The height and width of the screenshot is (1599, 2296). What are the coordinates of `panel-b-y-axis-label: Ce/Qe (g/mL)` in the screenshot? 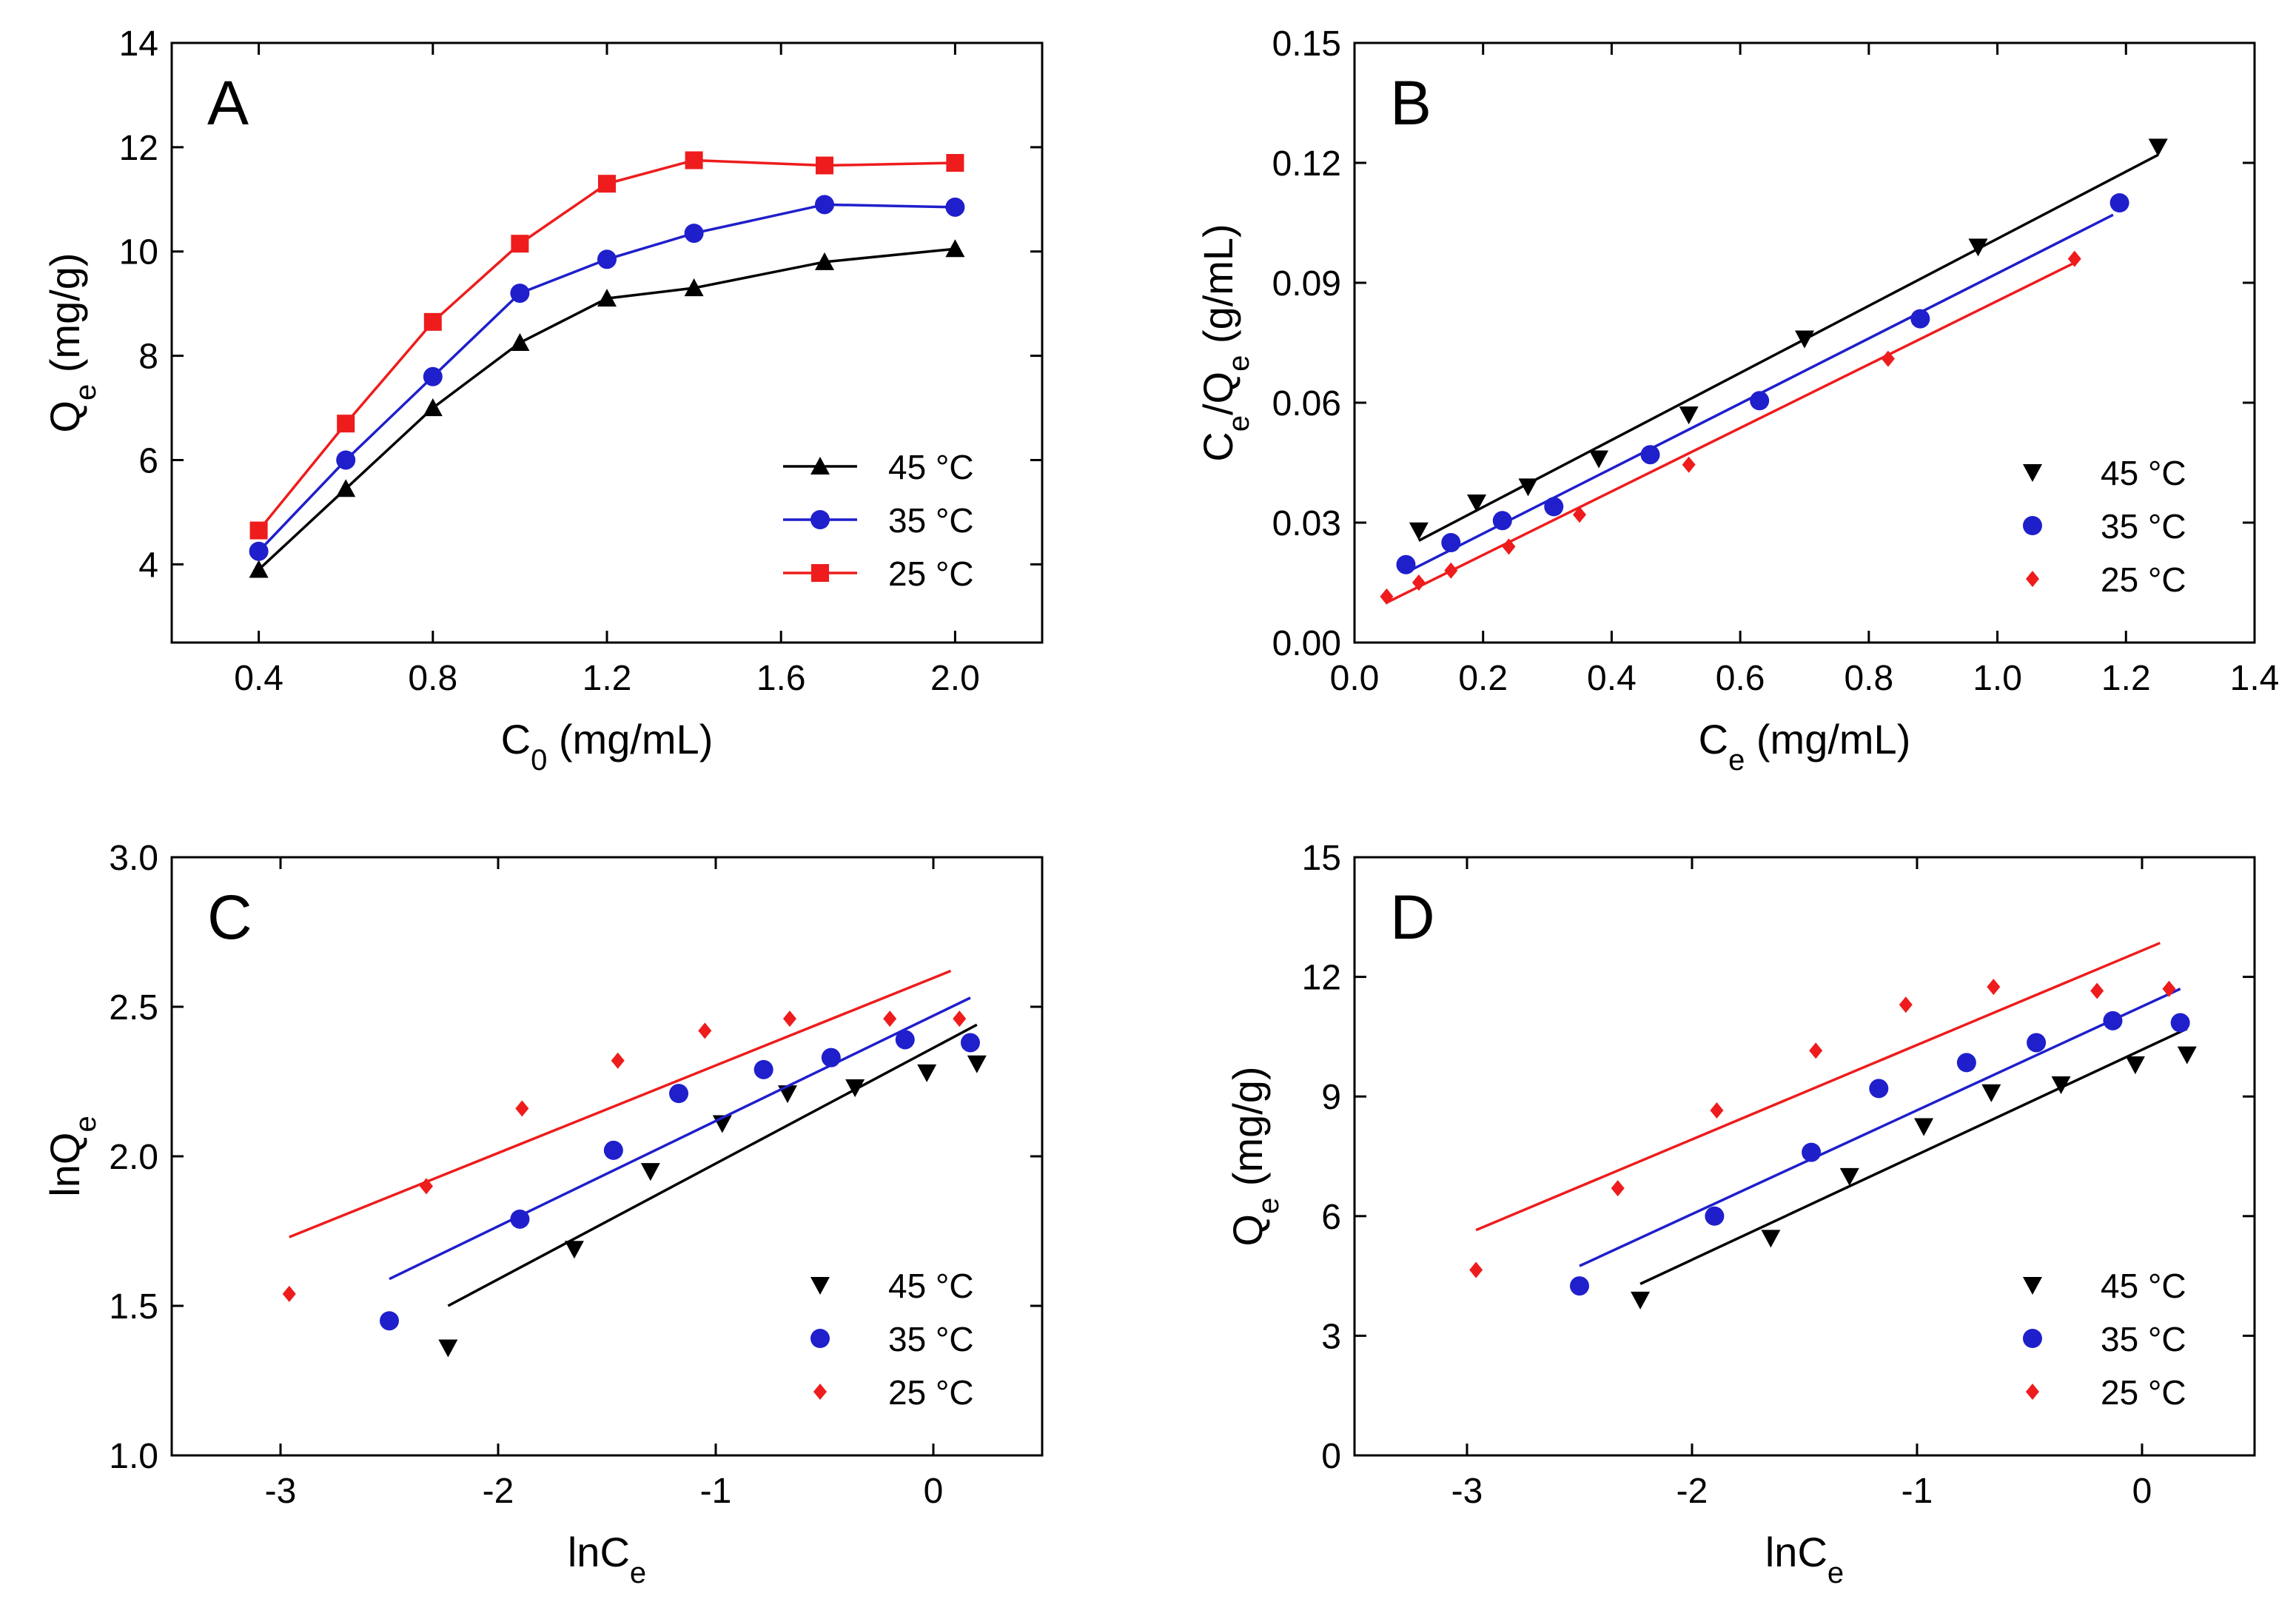 It's located at (1225, 342).